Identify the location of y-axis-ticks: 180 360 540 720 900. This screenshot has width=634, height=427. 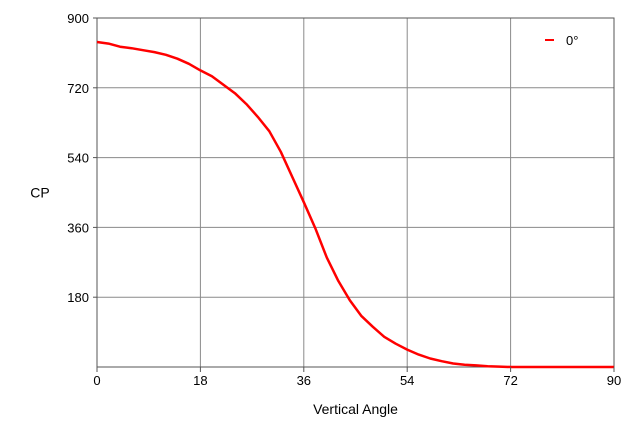
(82, 158).